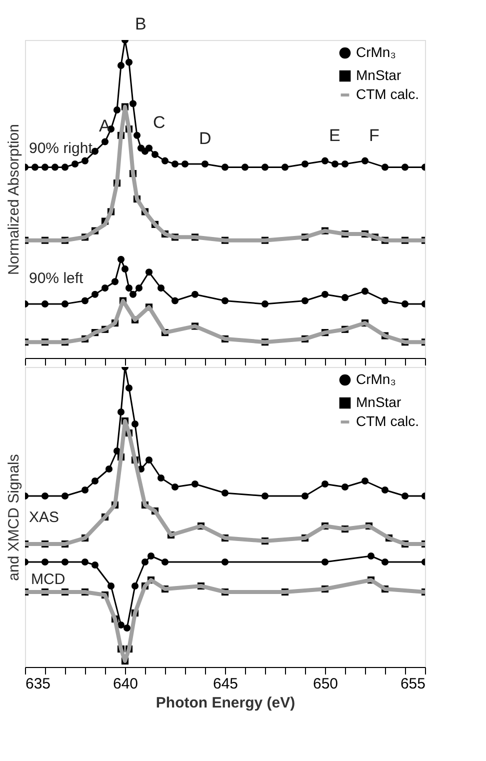  What do you see at coordinates (48, 579) in the screenshot?
I see `annotation: MCD` at bounding box center [48, 579].